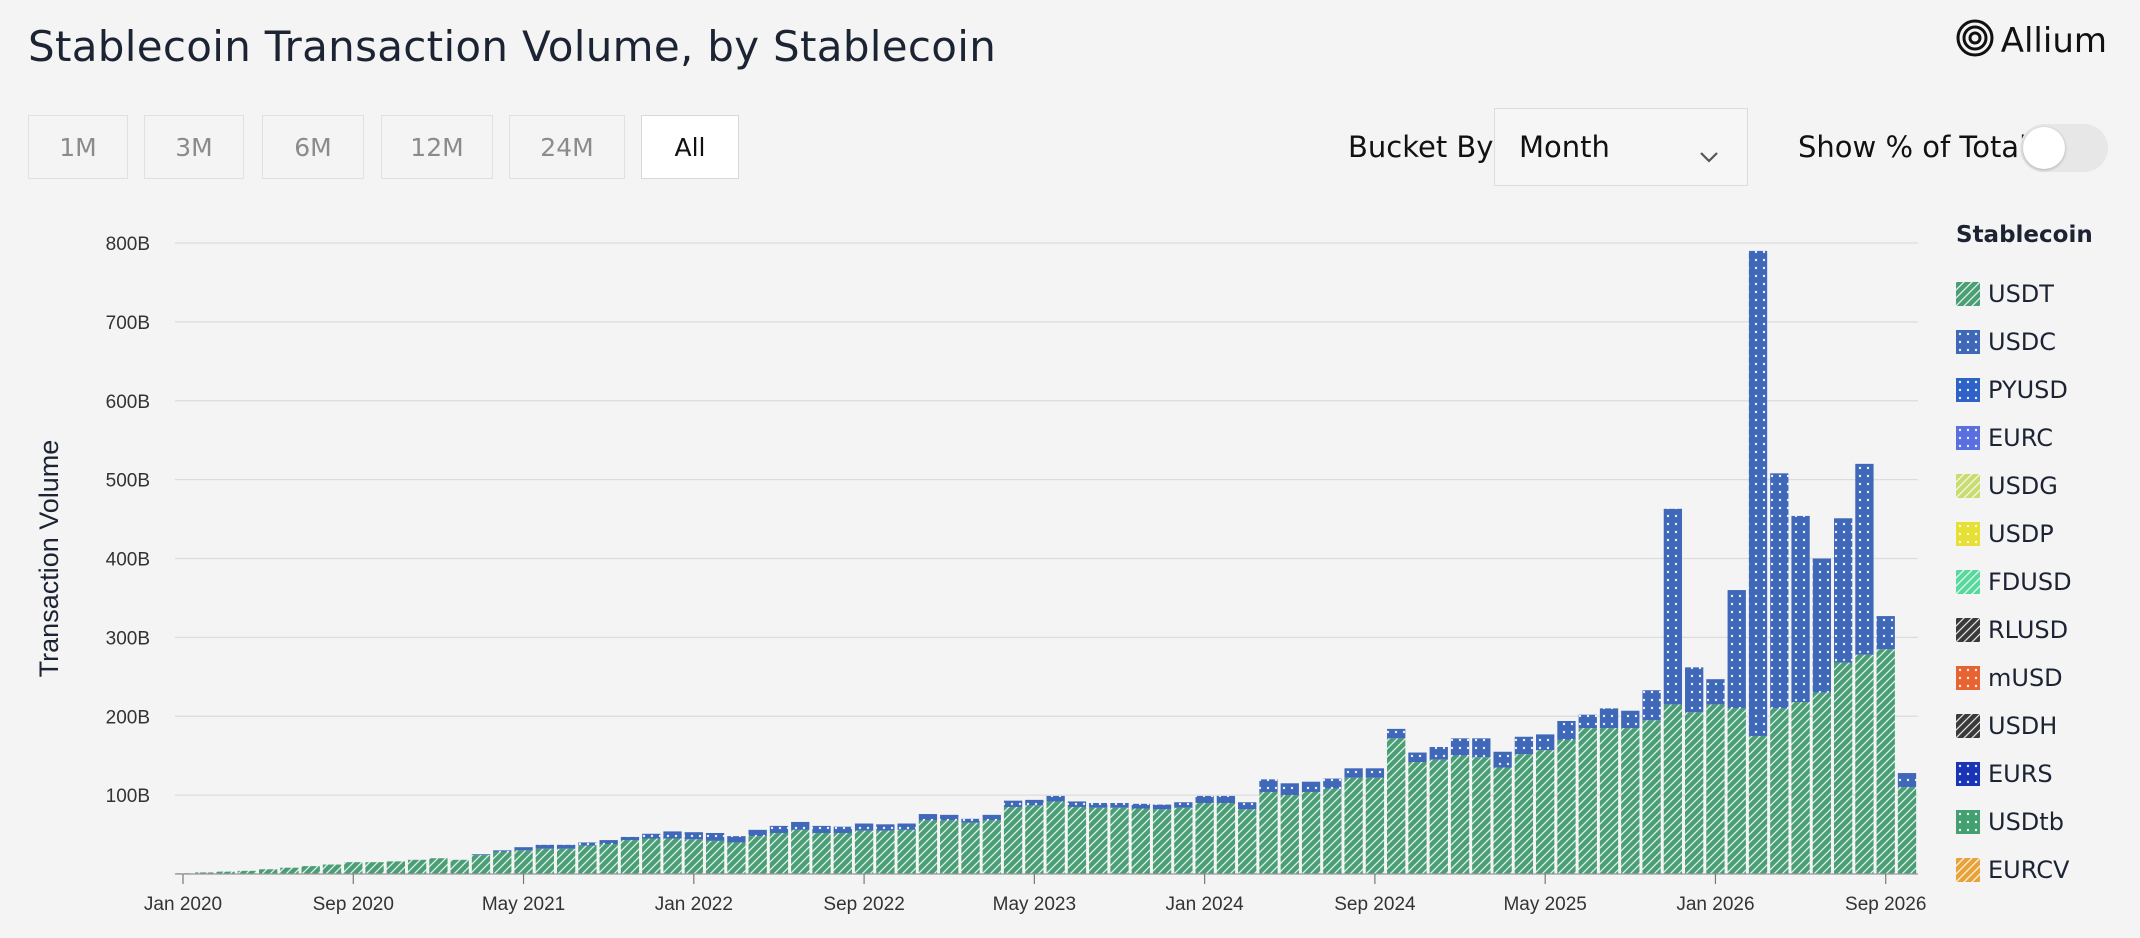 This screenshot has height=938, width=2140. Describe the element at coordinates (2024, 630) in the screenshot. I see `legend-item-rlusd: RLUSD` at that location.